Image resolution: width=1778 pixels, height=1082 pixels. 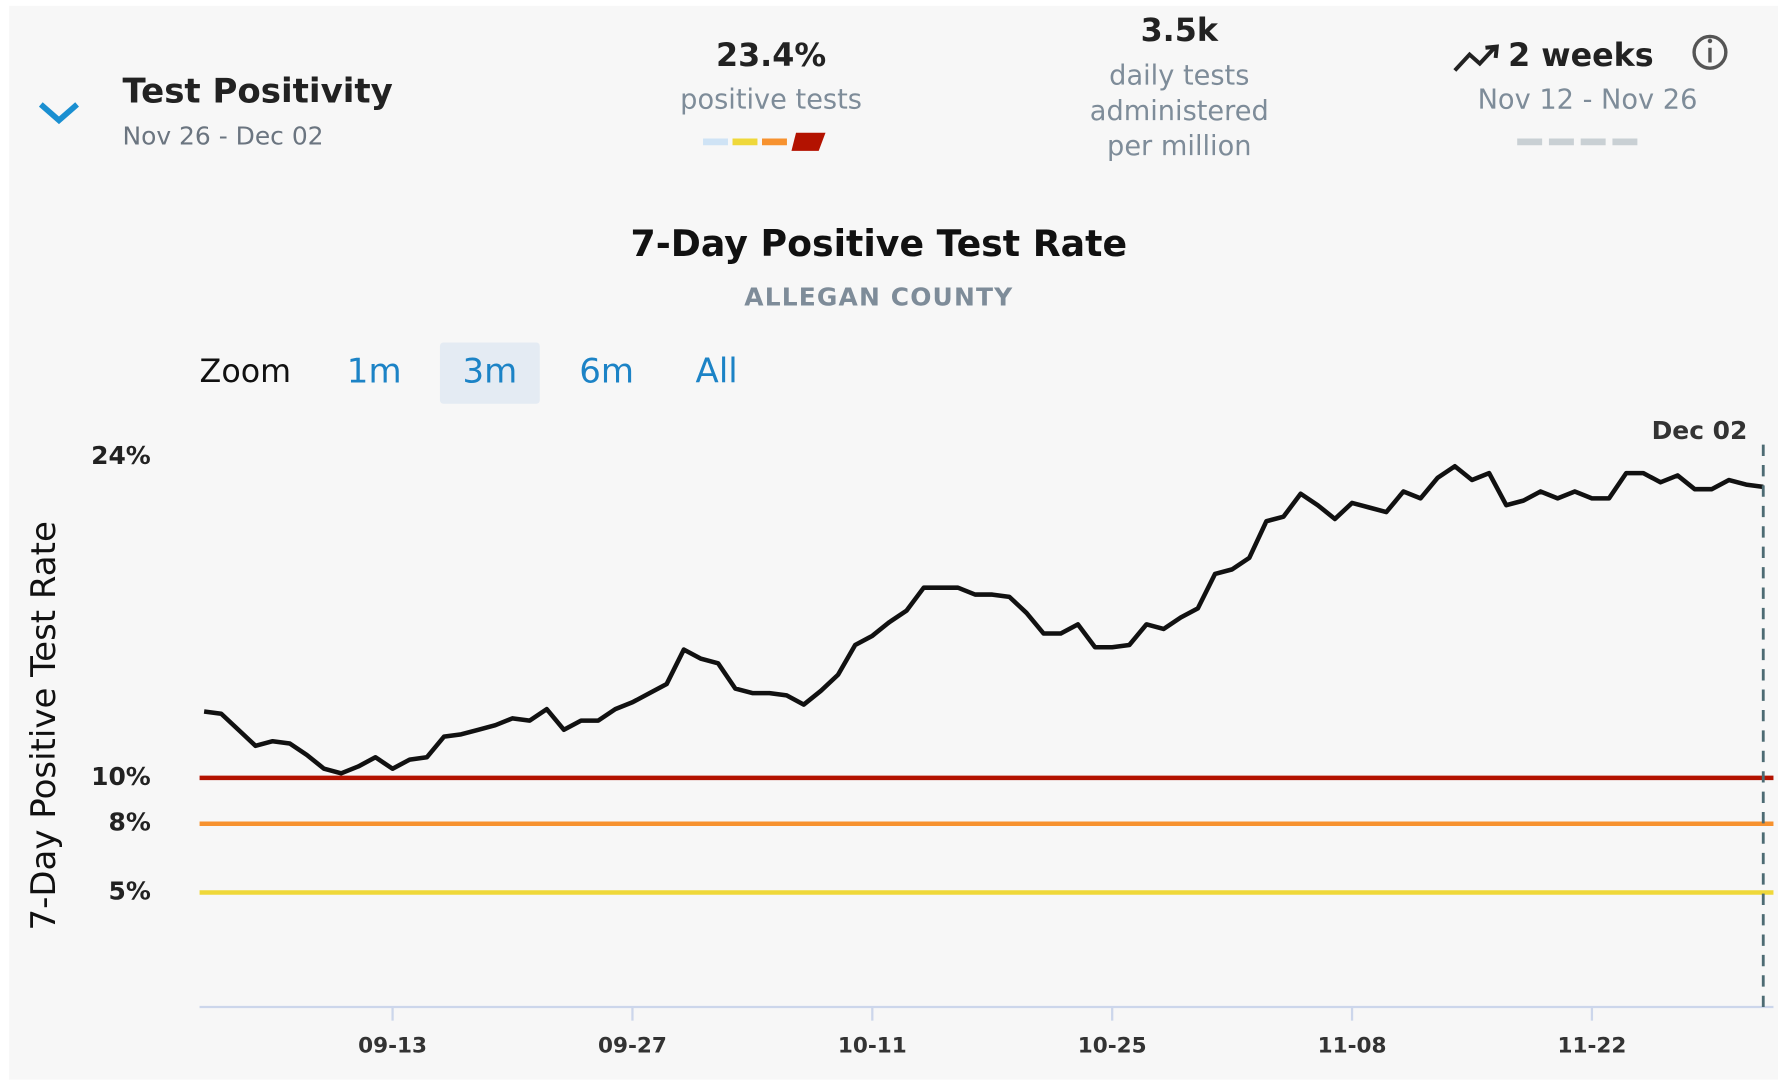 I want to click on zoom-button: All, so click(x=717, y=372).